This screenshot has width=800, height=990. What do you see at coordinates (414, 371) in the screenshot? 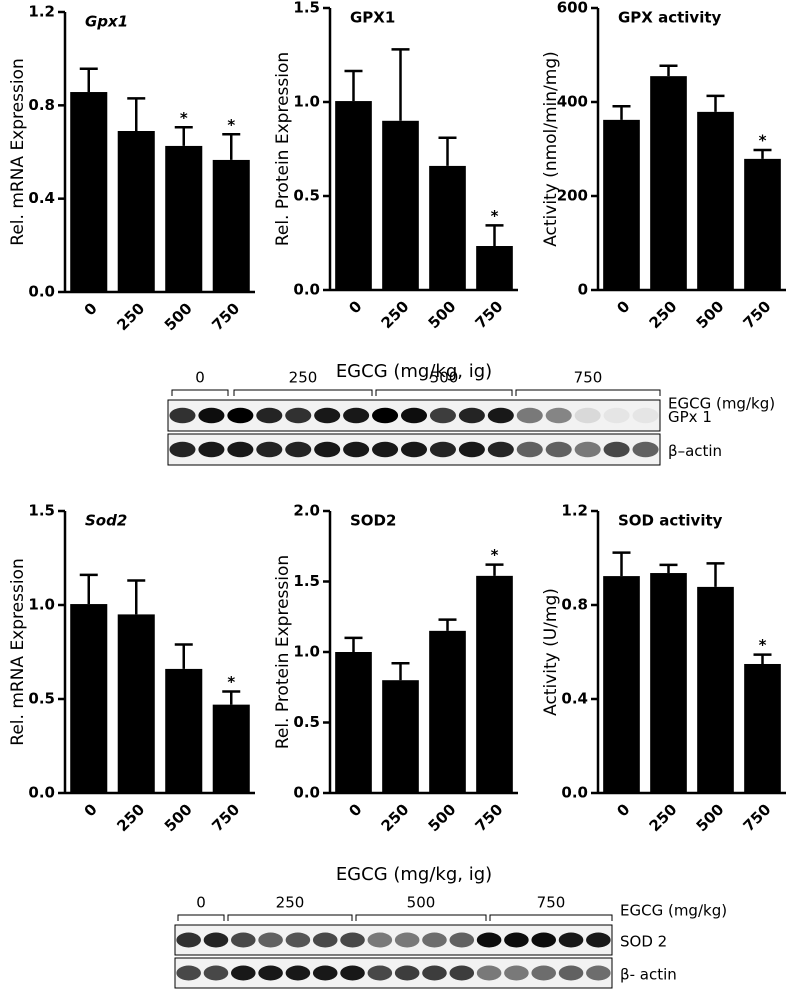
I see `x-axis-label: EGCG (mg/kg, ig)` at bounding box center [414, 371].